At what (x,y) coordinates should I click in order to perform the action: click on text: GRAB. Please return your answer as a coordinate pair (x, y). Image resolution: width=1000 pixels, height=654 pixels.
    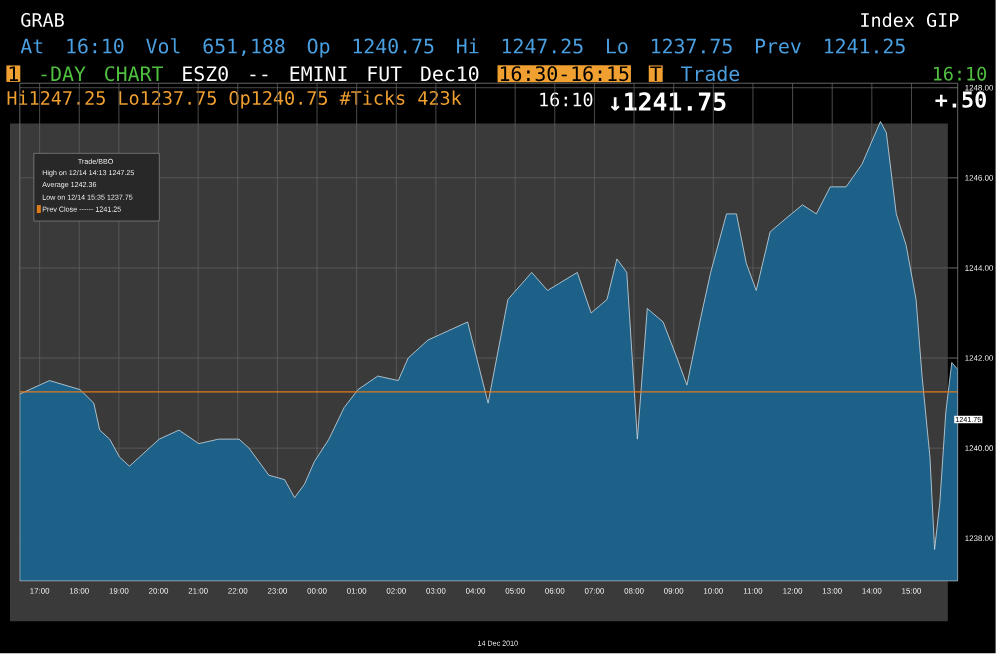
    Looking at the image, I should click on (42, 20).